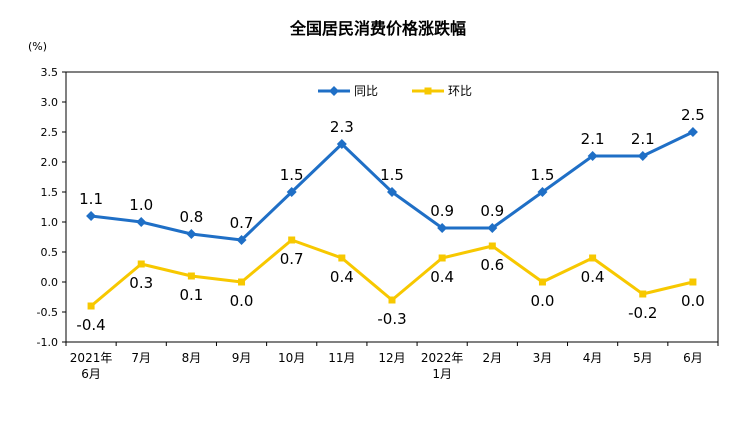 The height and width of the screenshot is (432, 750). What do you see at coordinates (50, 192) in the screenshot?
I see `y-tick-label: 1.5` at bounding box center [50, 192].